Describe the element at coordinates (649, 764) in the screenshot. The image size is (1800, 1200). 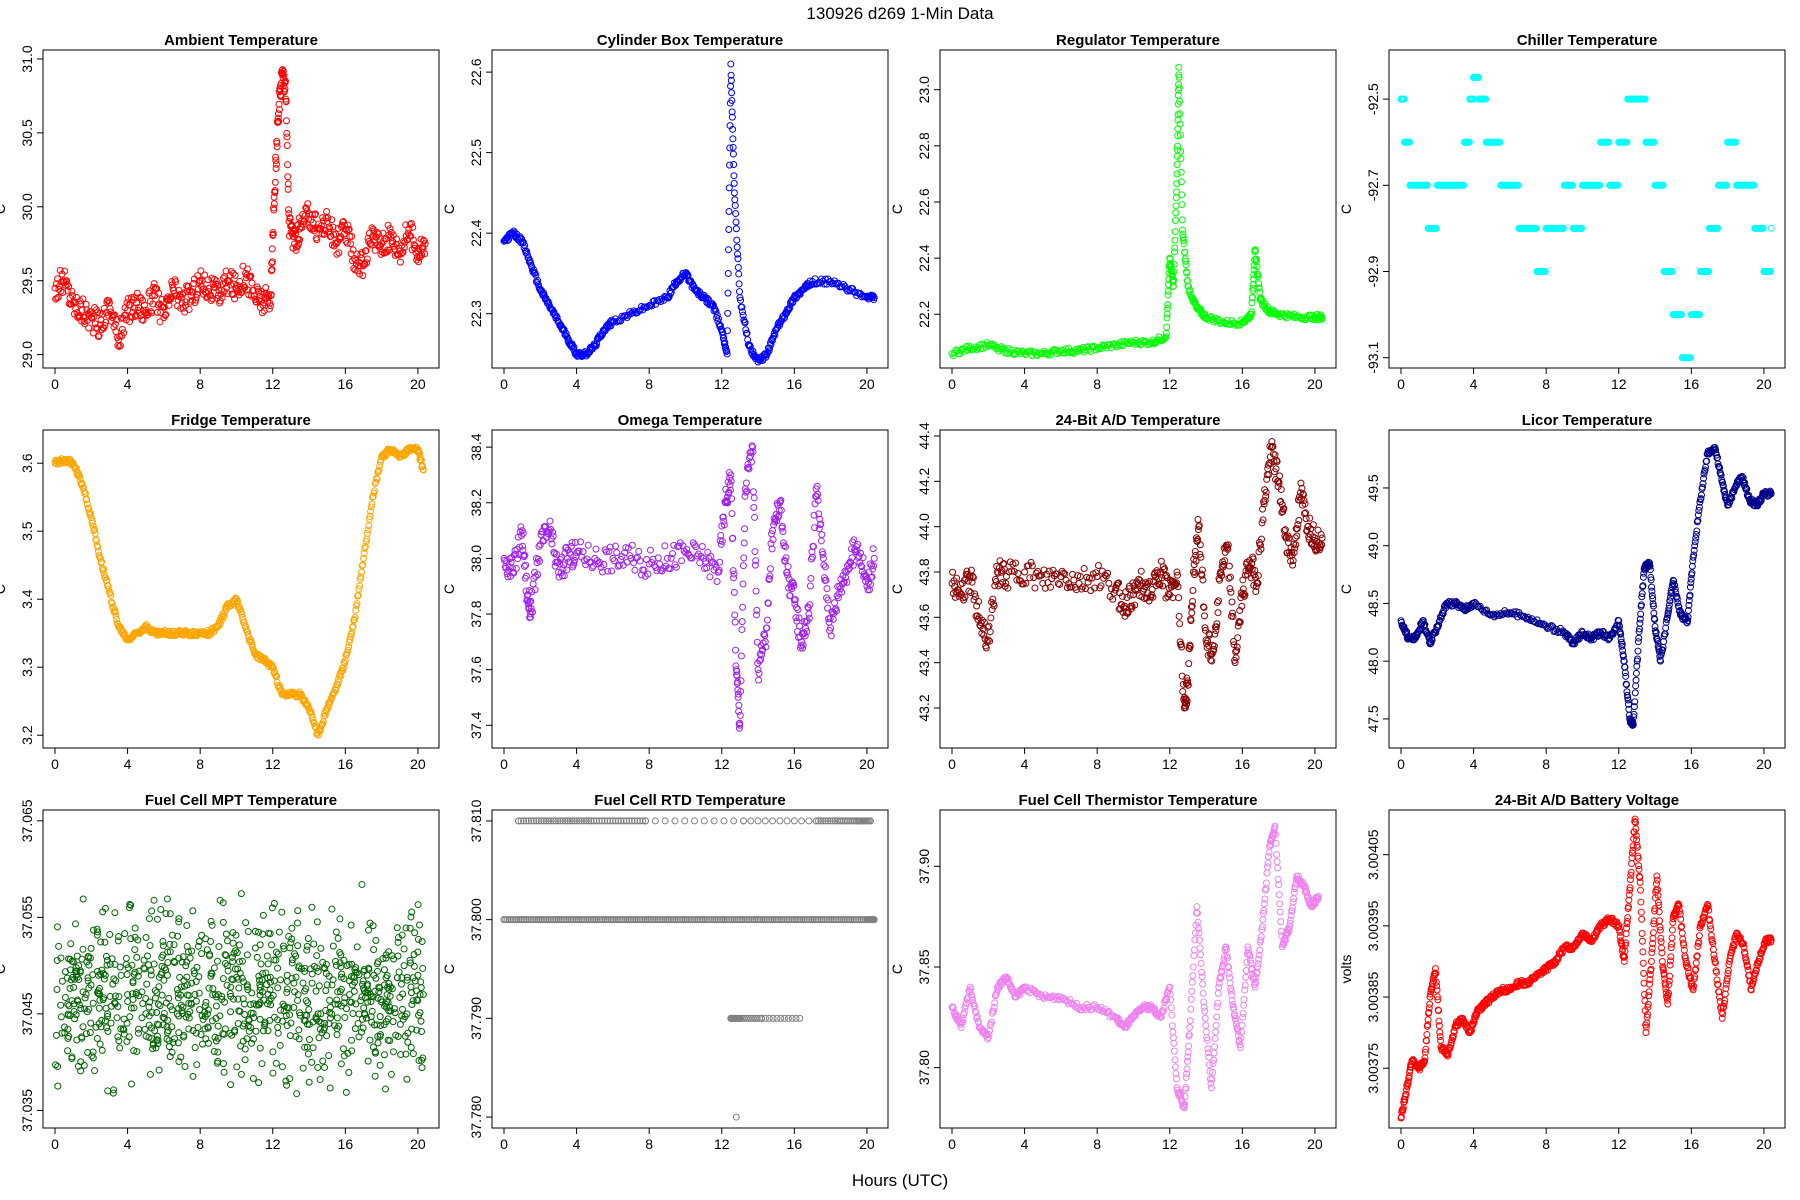
I see `x-tick-label: 8` at that location.